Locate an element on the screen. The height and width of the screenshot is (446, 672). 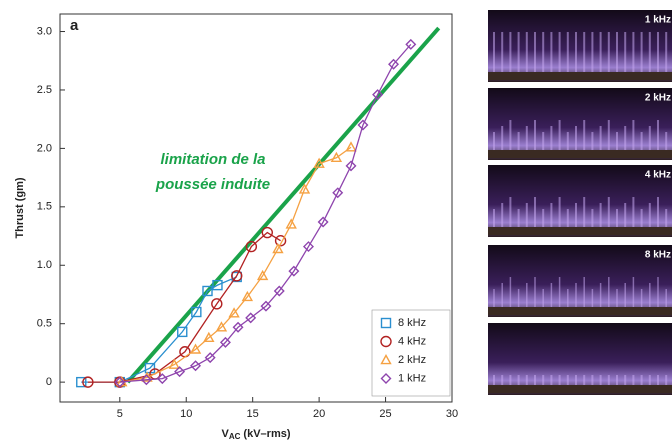
legend-label: 4 kHz is located at coordinates (412, 341).